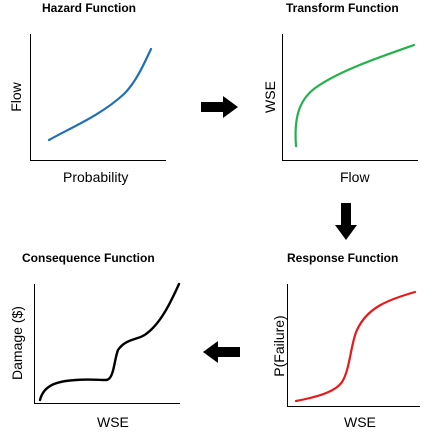  I want to click on hazard-y-label: Flow, so click(16, 97).